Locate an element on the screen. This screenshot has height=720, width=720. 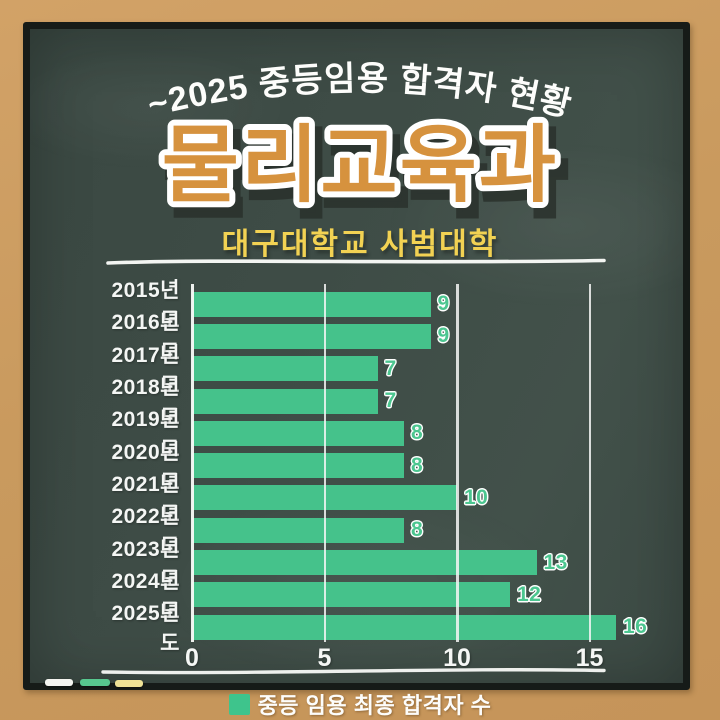
arc-title: ~2025 중등임용 합격자 현황 is located at coordinates (359, 92).